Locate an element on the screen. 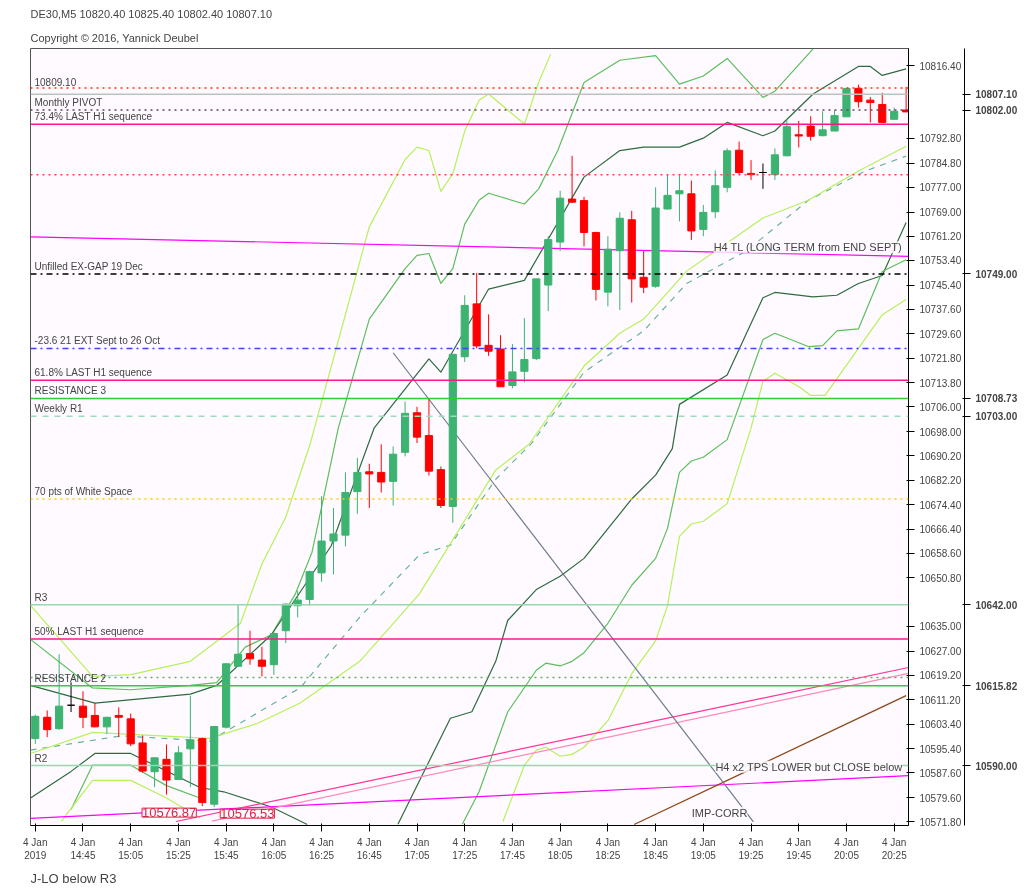  x-tick-label: 4 Jan 18:25 is located at coordinates (608, 848).